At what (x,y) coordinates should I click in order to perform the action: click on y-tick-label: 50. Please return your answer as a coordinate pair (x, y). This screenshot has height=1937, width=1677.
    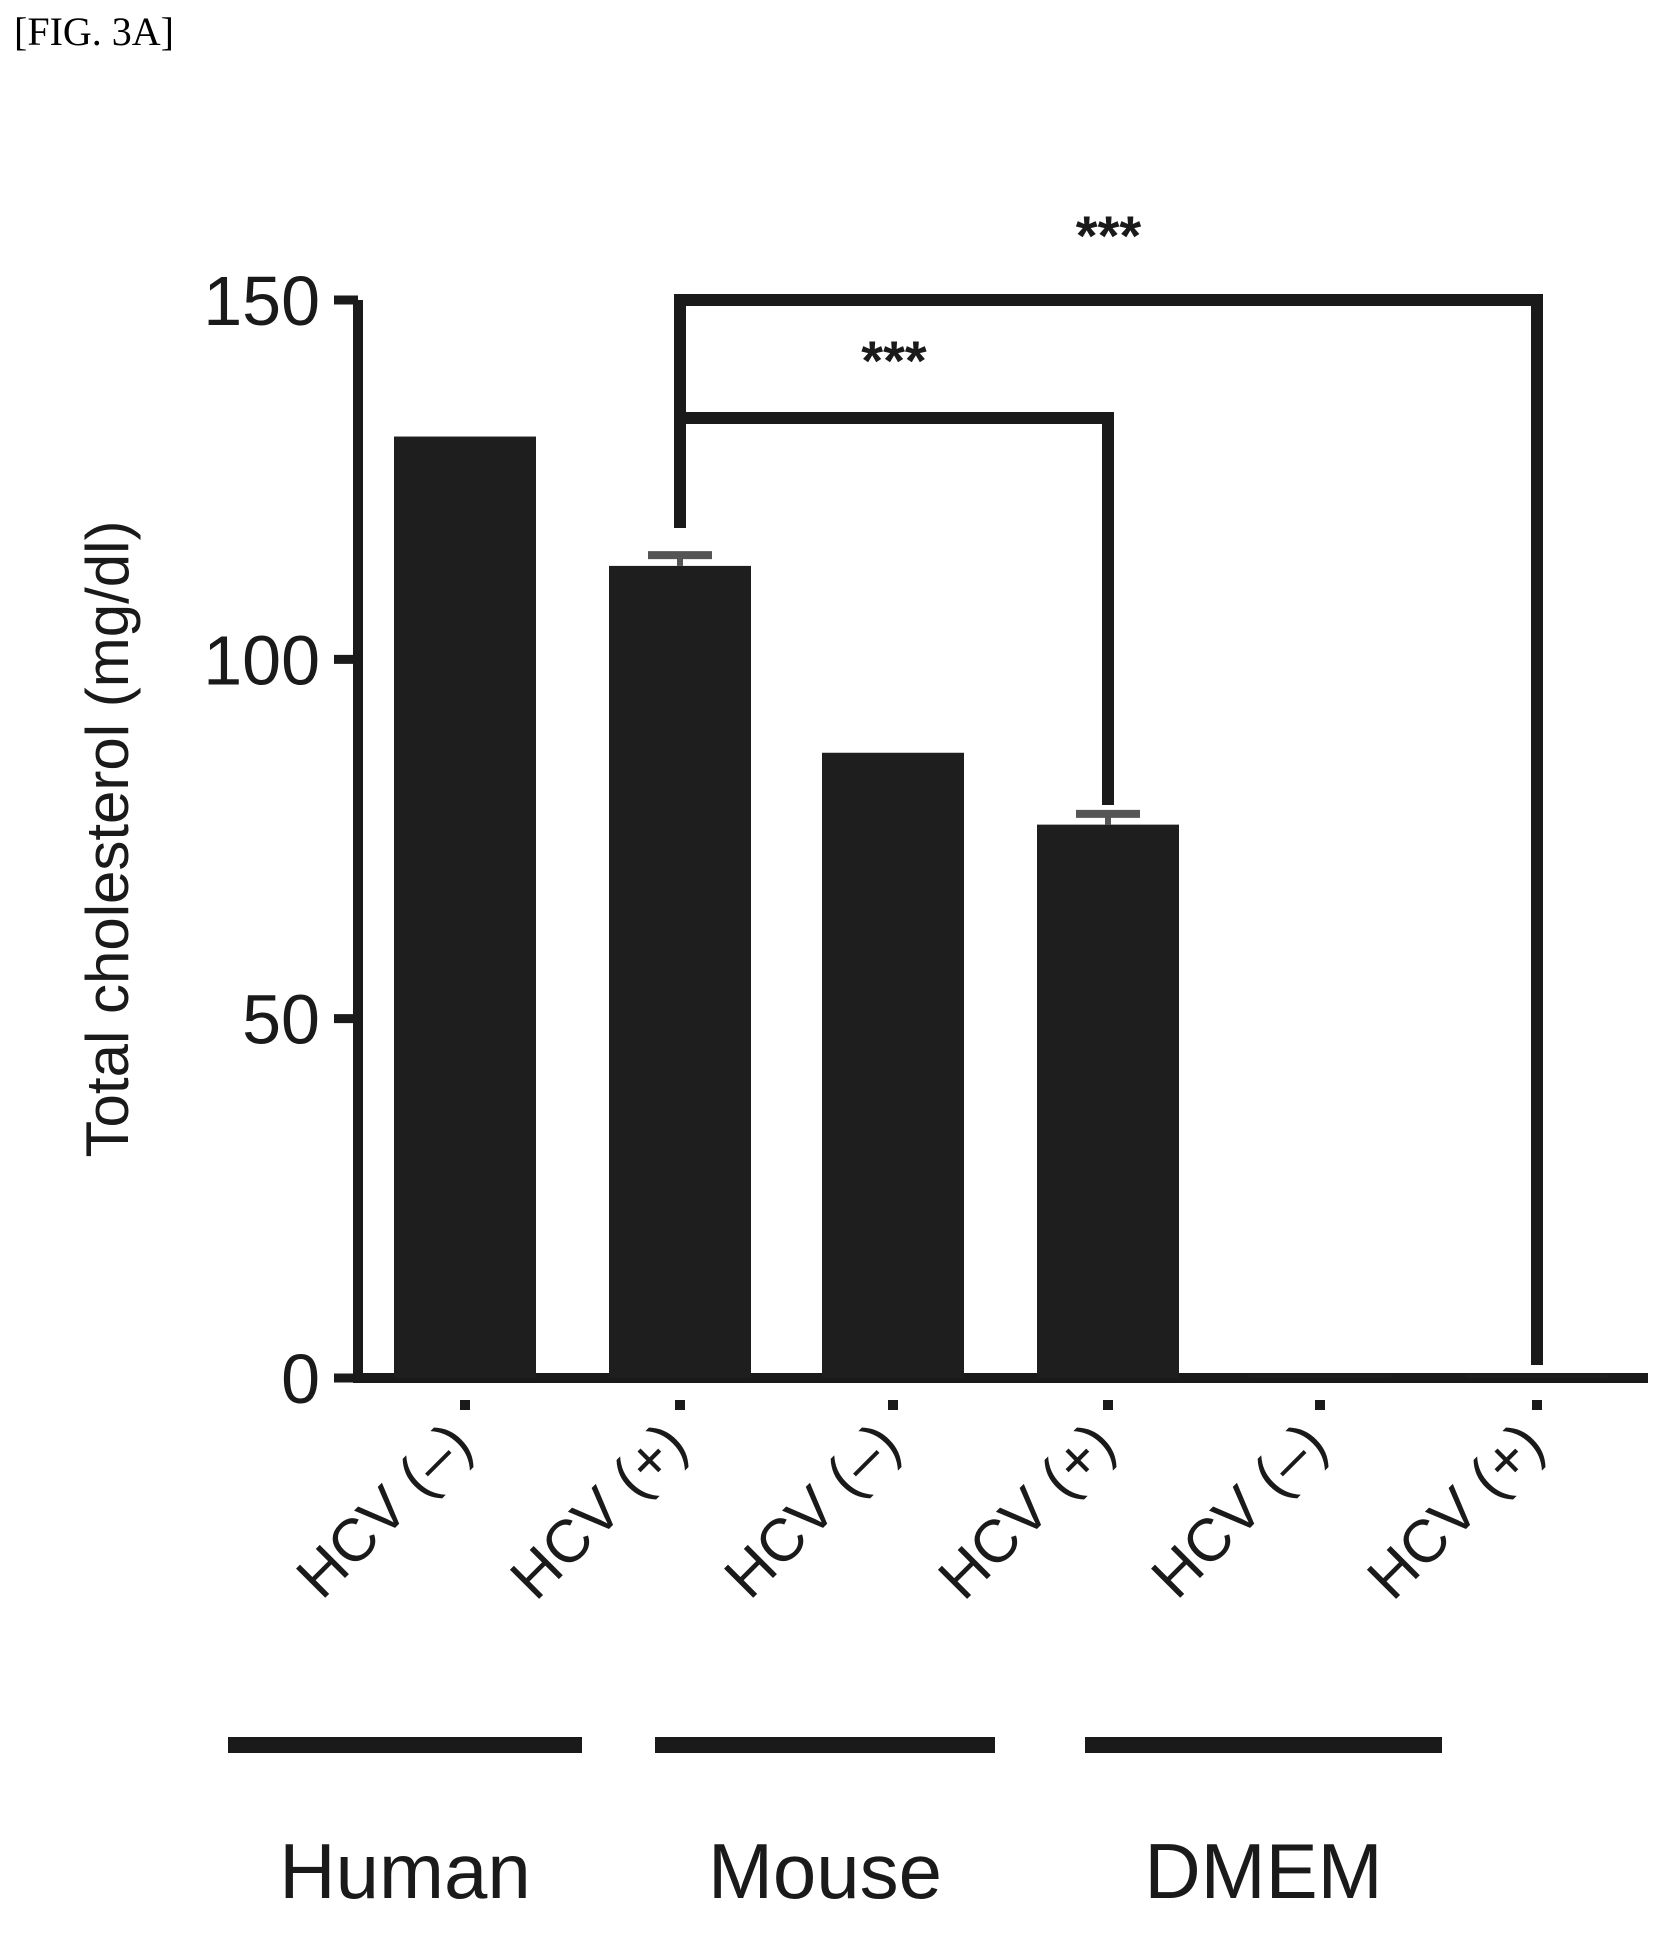
    Looking at the image, I should click on (281, 1020).